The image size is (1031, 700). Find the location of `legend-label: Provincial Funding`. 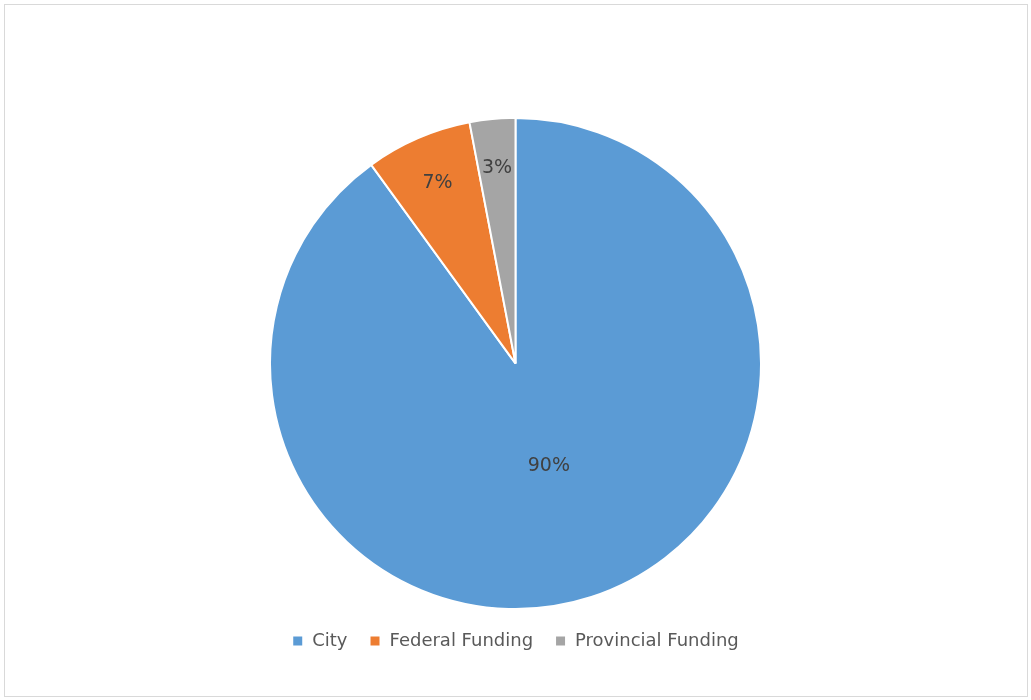

legend-label: Provincial Funding is located at coordinates (657, 639).